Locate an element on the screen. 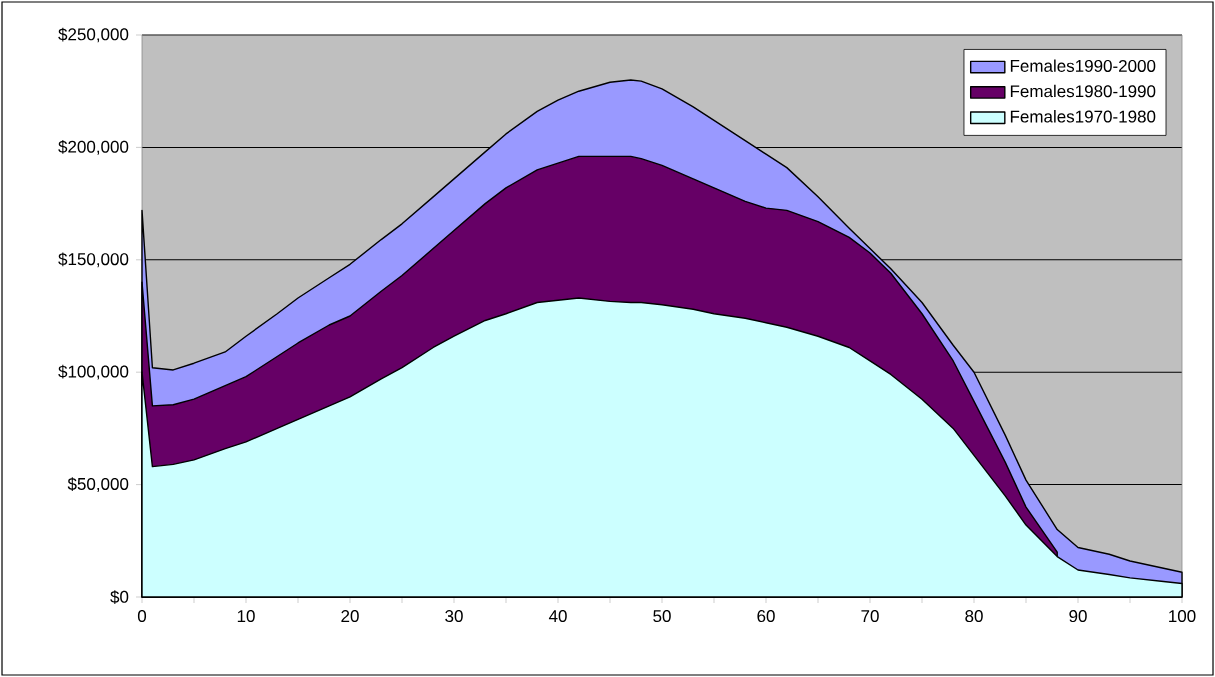 Image resolution: width=1215 pixels, height=677 pixels. legend-label: Females1970-1980 is located at coordinates (1083, 116).